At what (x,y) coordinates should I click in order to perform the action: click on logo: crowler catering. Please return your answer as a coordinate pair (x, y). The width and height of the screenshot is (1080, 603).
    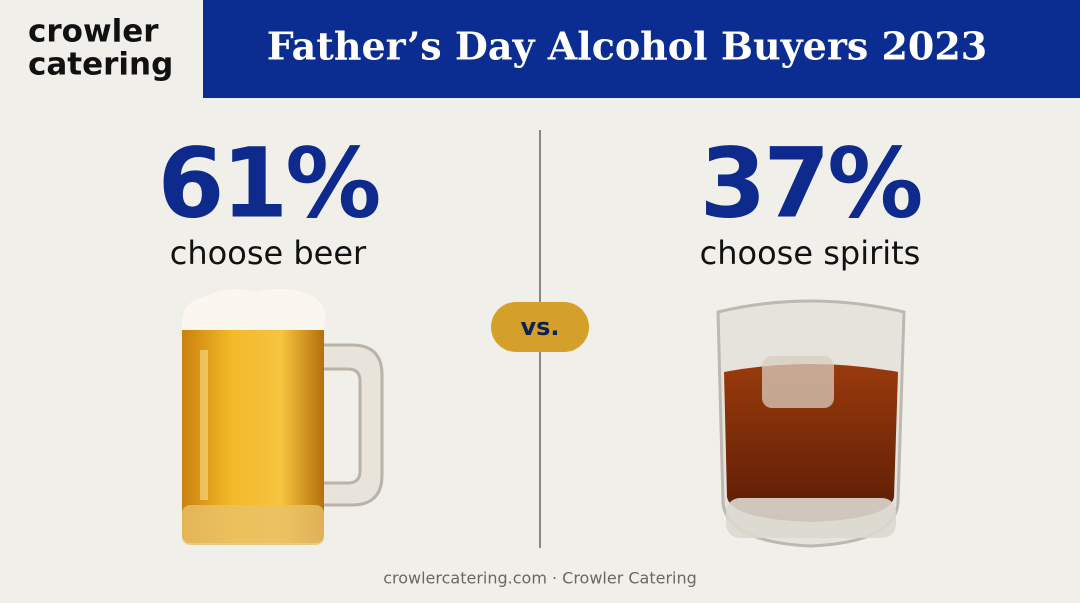
    Looking at the image, I should click on (100, 48).